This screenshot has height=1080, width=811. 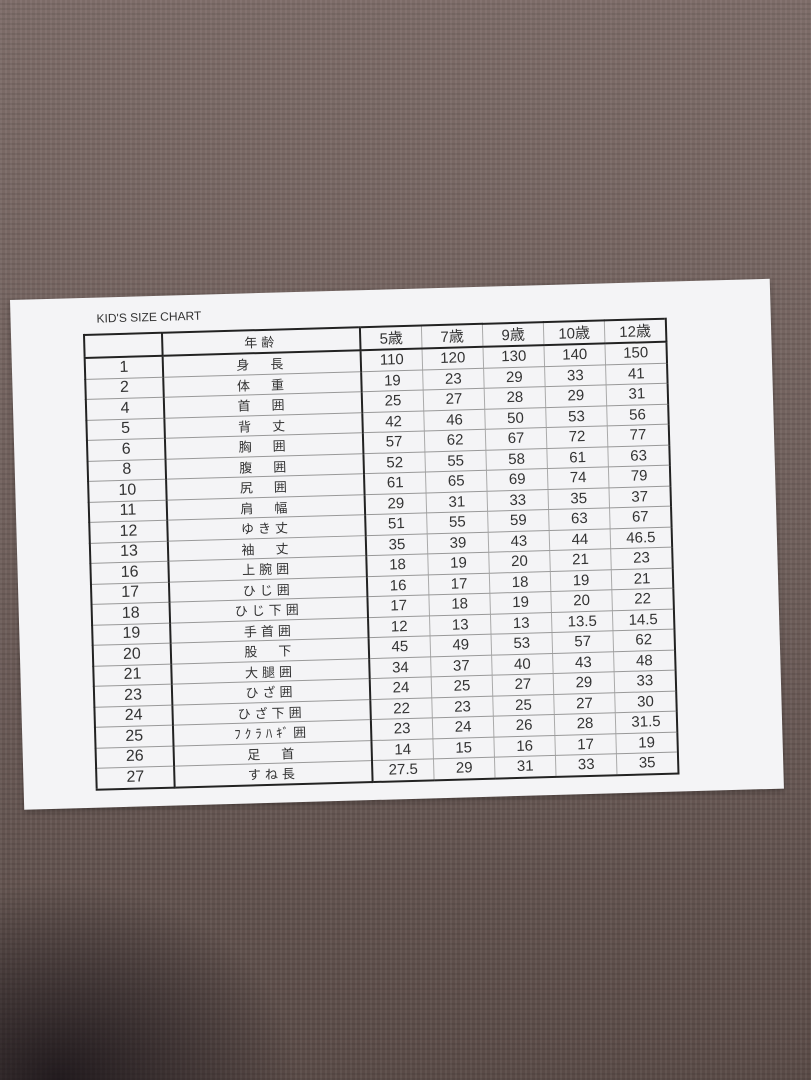 What do you see at coordinates (400, 688) in the screenshot?
I see `measurement-value: 24` at bounding box center [400, 688].